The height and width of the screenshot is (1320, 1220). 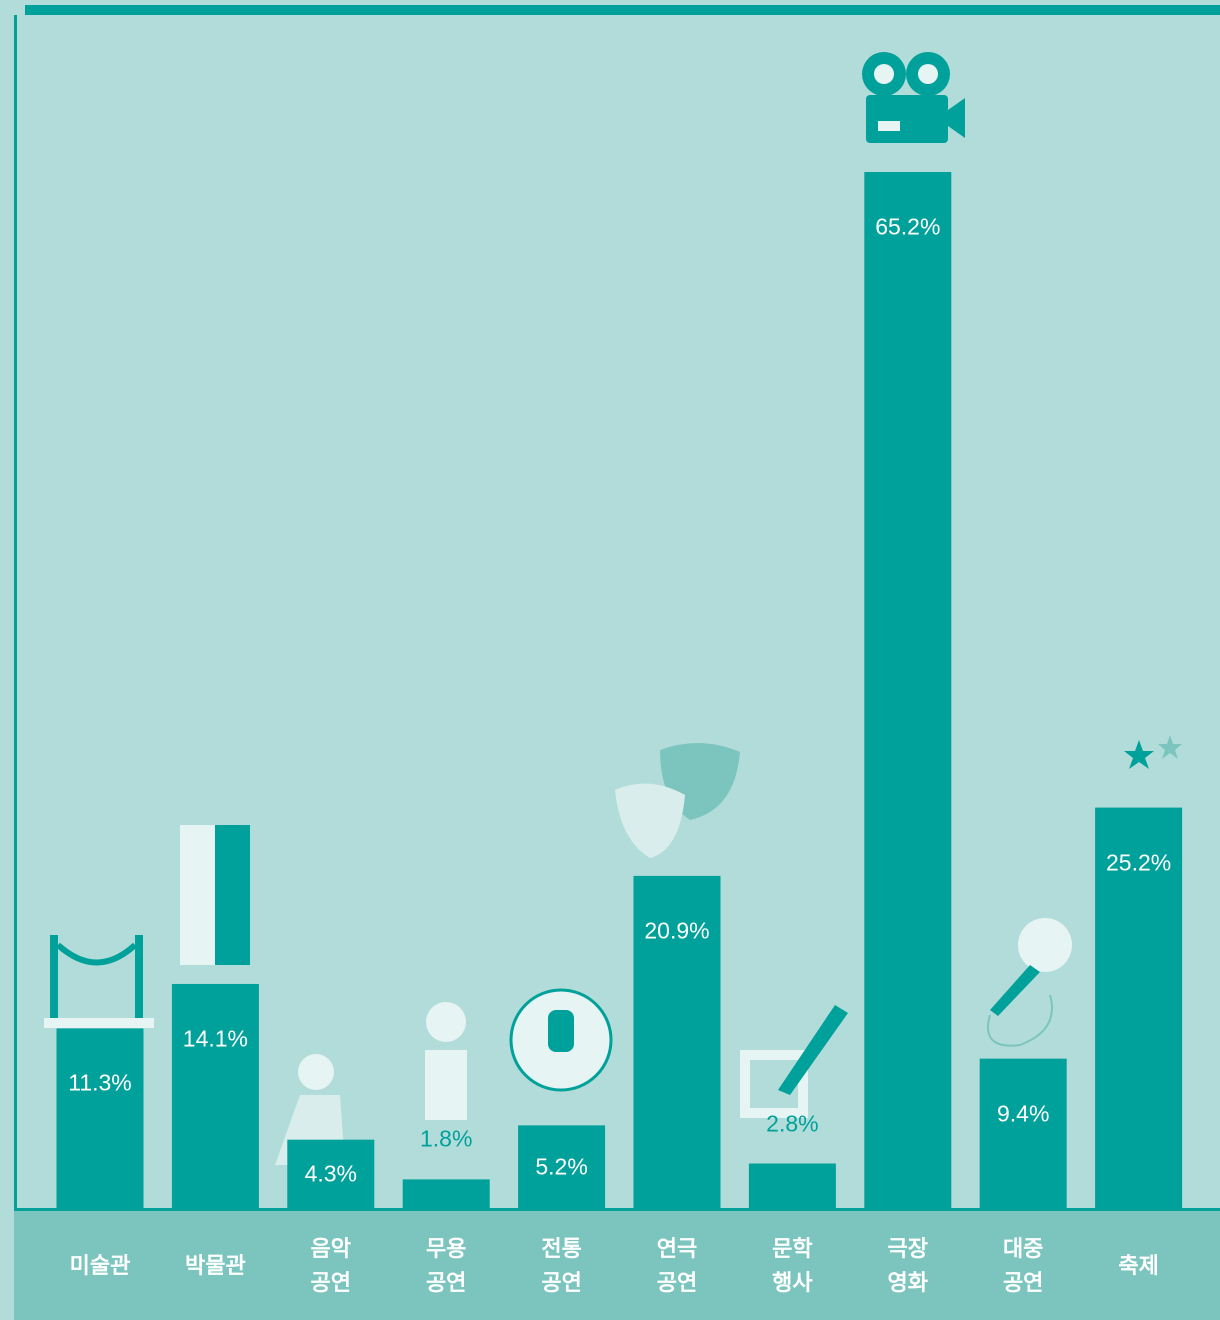 I want to click on value-label: 65.2%, so click(x=908, y=226).